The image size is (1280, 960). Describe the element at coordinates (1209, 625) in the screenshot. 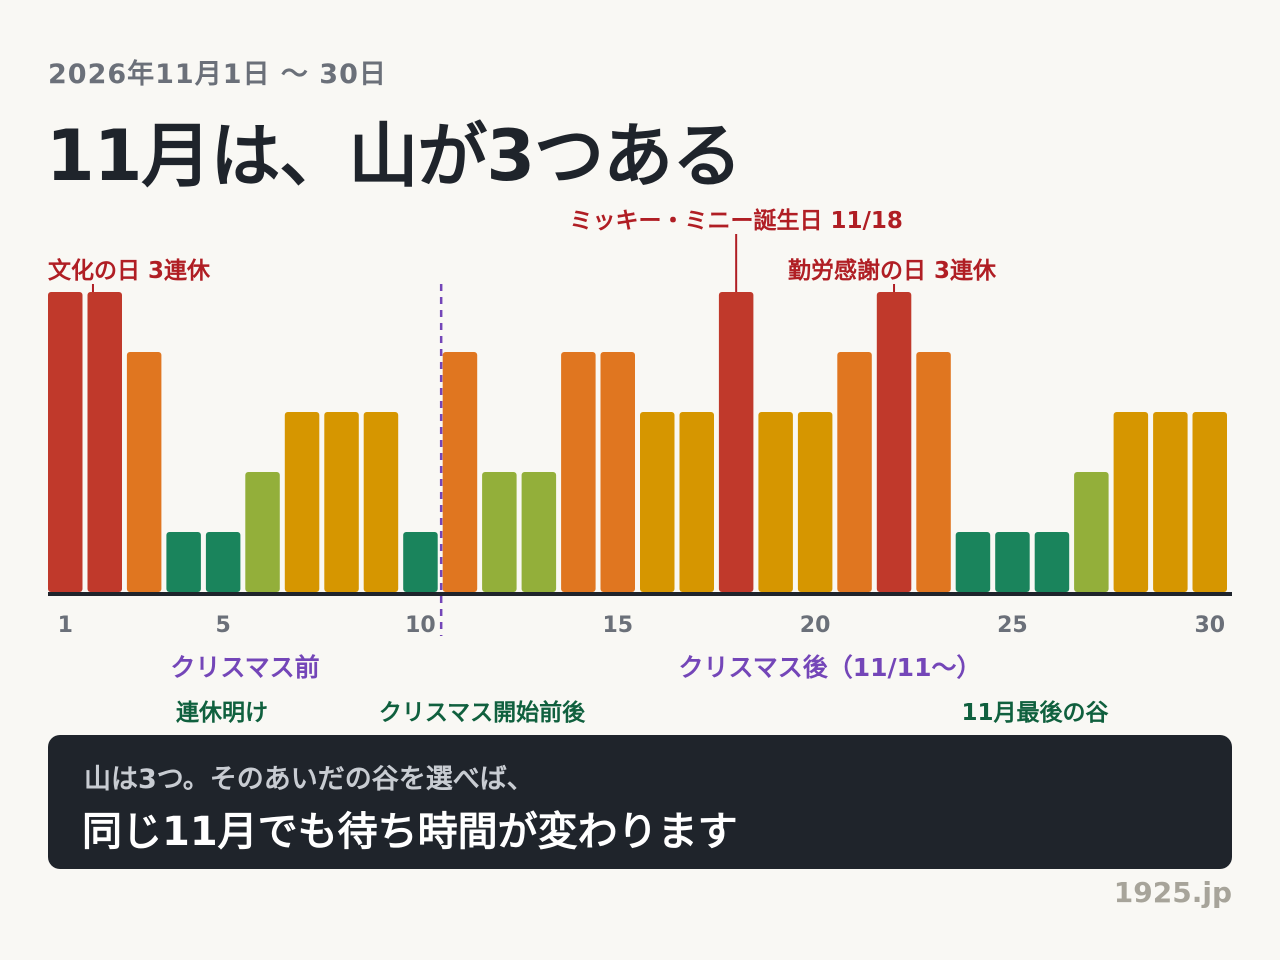

I see `x-tick-label-30: 30` at that location.